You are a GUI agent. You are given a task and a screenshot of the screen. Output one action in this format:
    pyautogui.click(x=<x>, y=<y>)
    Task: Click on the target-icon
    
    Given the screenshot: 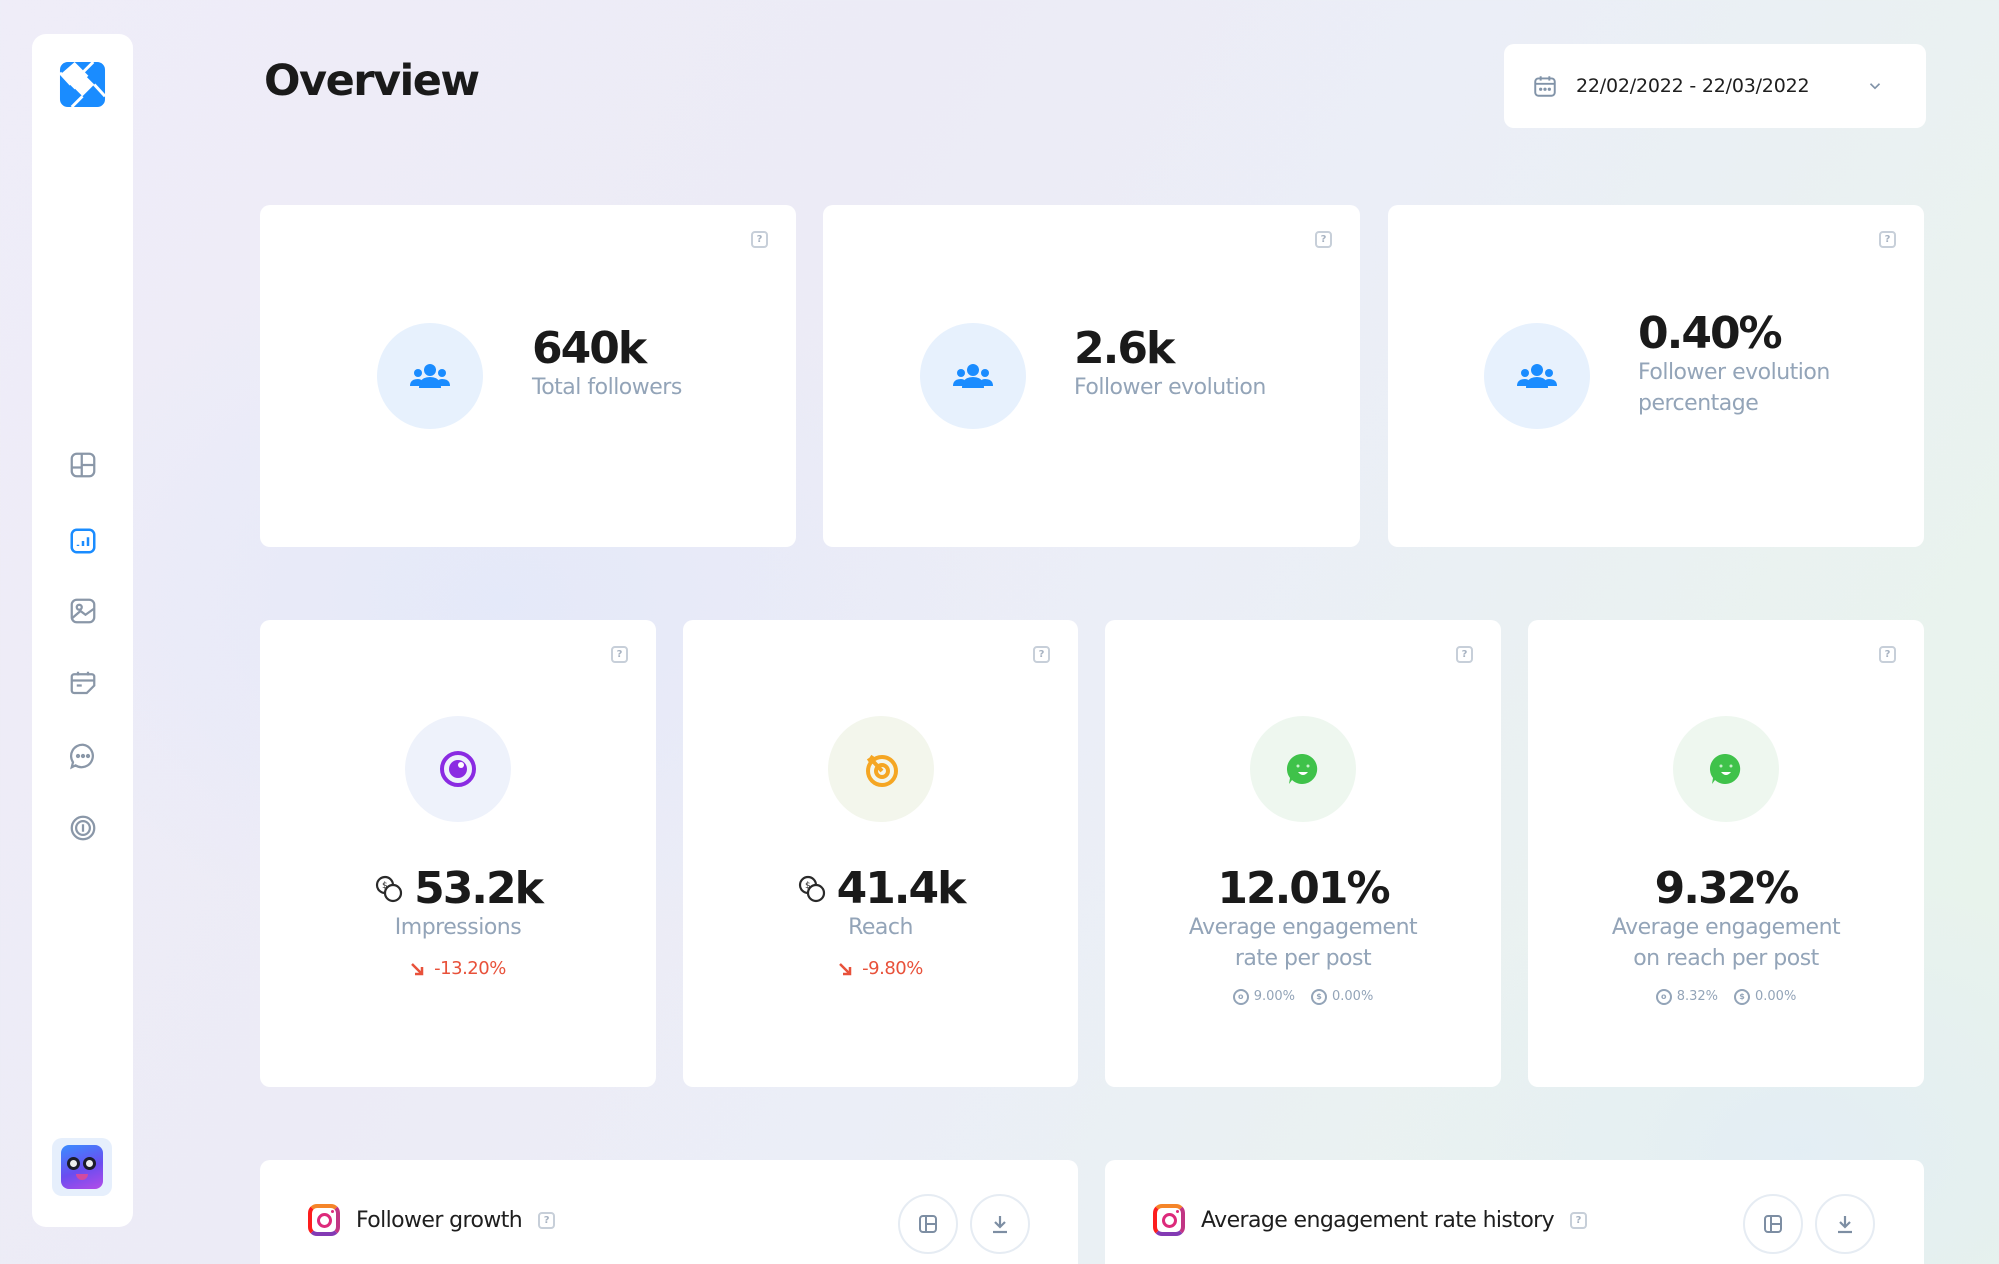 What is the action you would take?
    pyautogui.click(x=882, y=770)
    